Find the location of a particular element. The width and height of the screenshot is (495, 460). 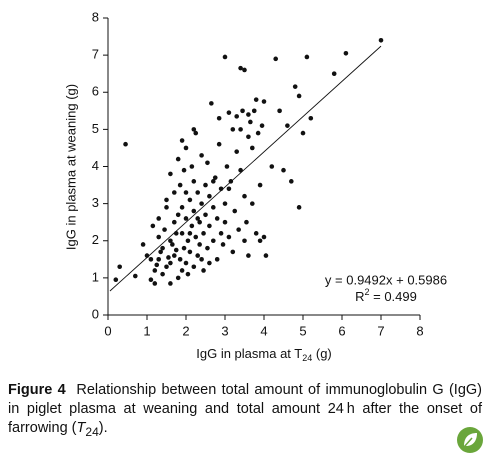

x-label-unit: (g) is located at coordinates (322, 353).